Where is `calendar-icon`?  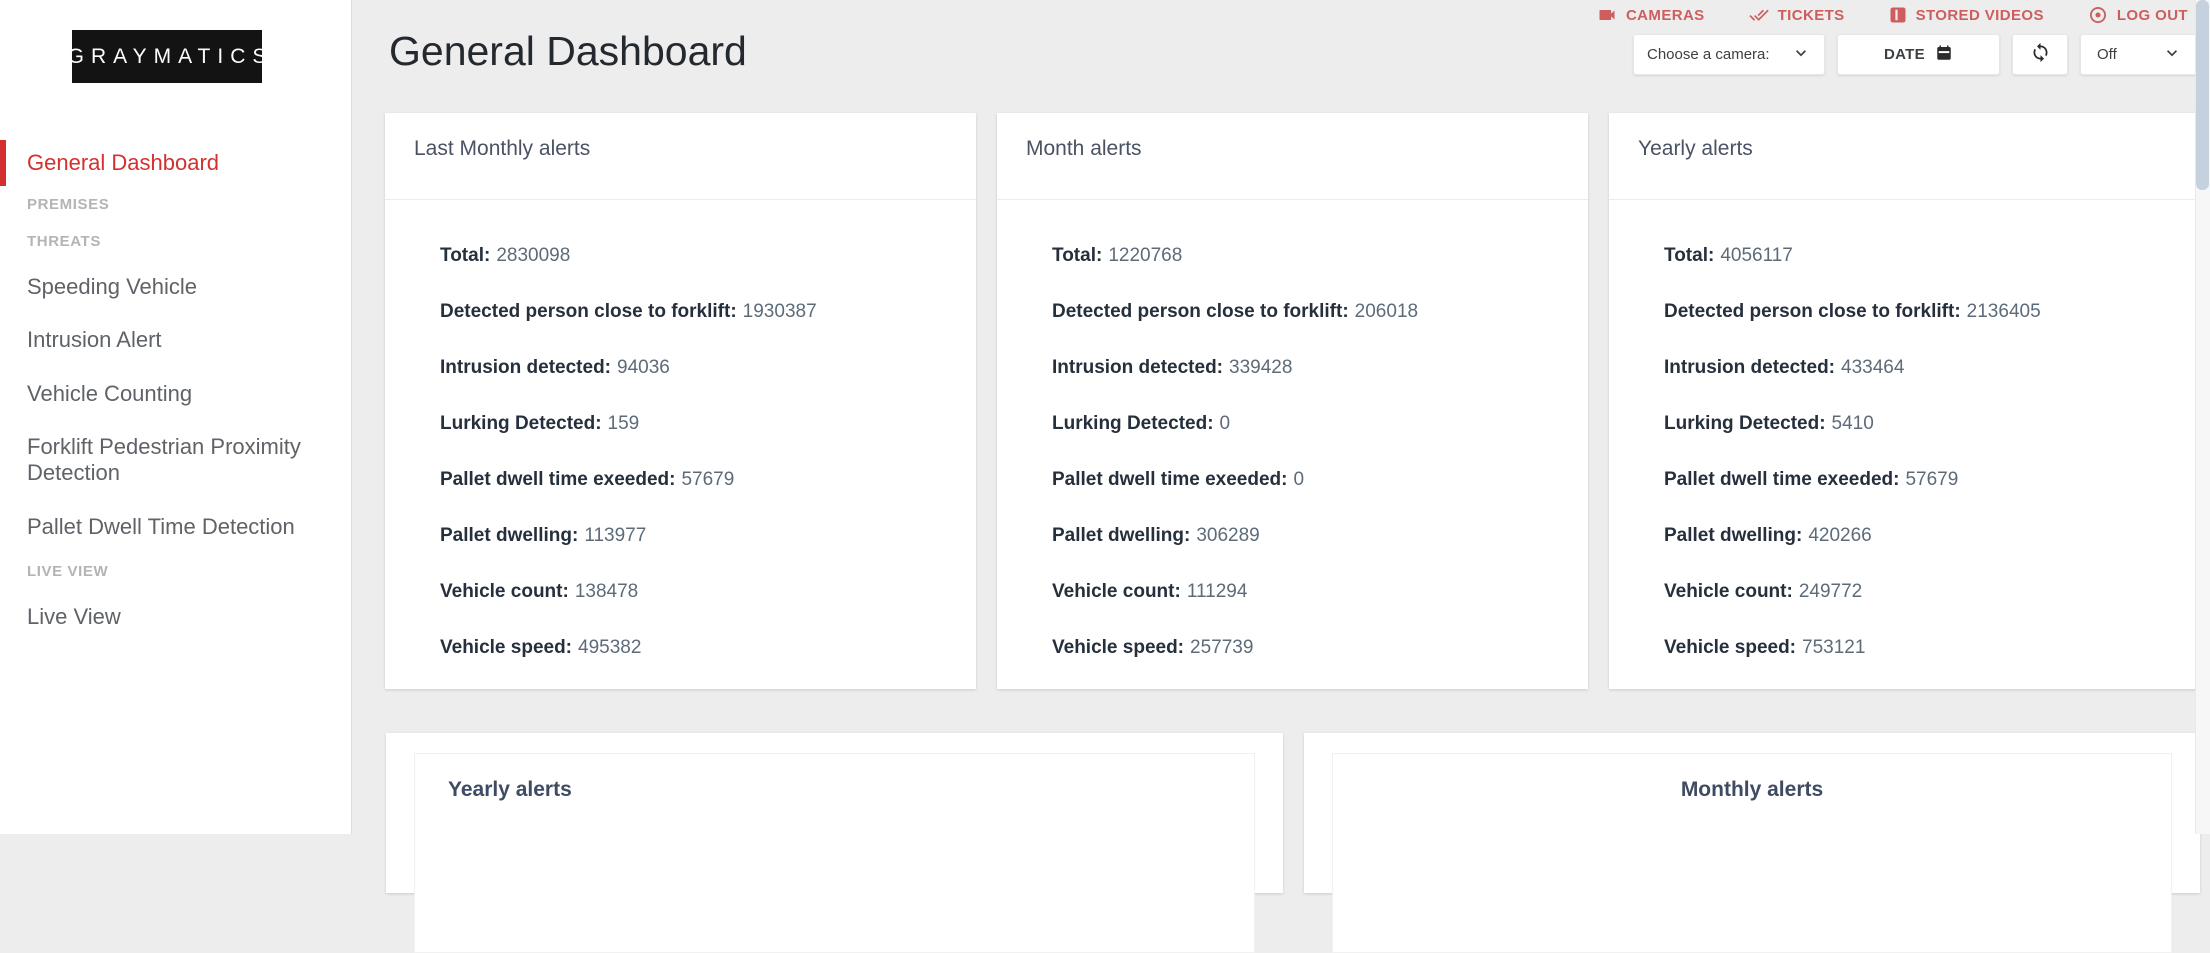
calendar-icon is located at coordinates (1944, 55).